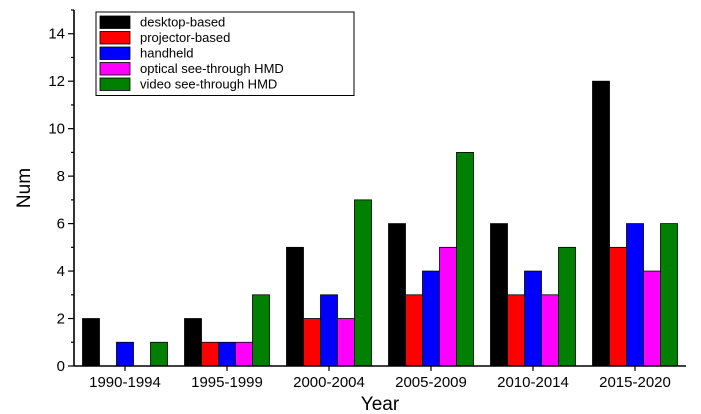 The width and height of the screenshot is (701, 414). Describe the element at coordinates (380, 404) in the screenshot. I see `x-axis-label: Year` at that location.